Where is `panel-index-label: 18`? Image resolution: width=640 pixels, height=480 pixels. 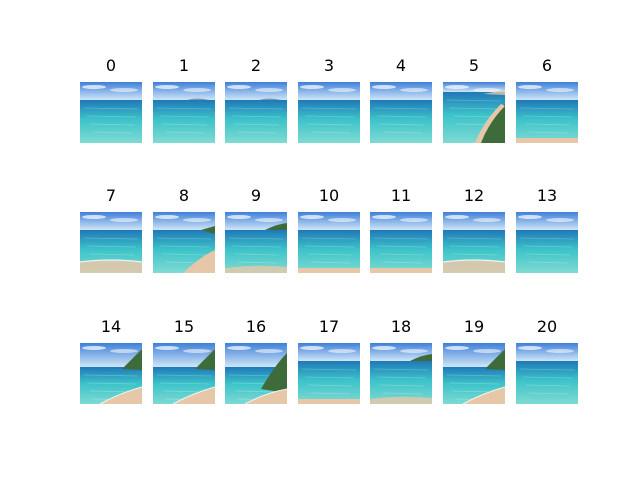 panel-index-label: 18 is located at coordinates (401, 326).